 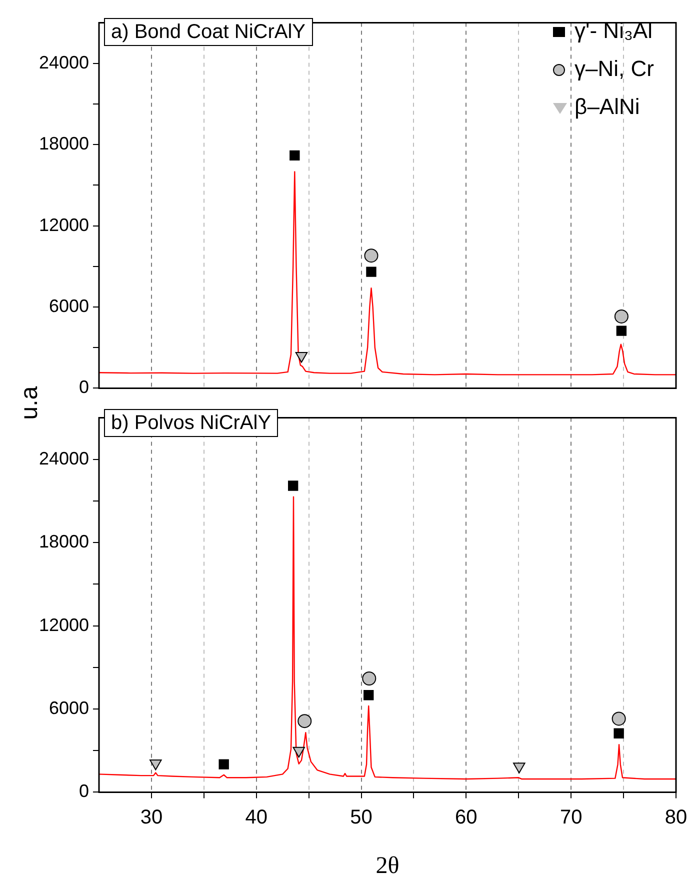 What do you see at coordinates (256, 817) in the screenshot?
I see `x-tick-label: 40` at bounding box center [256, 817].